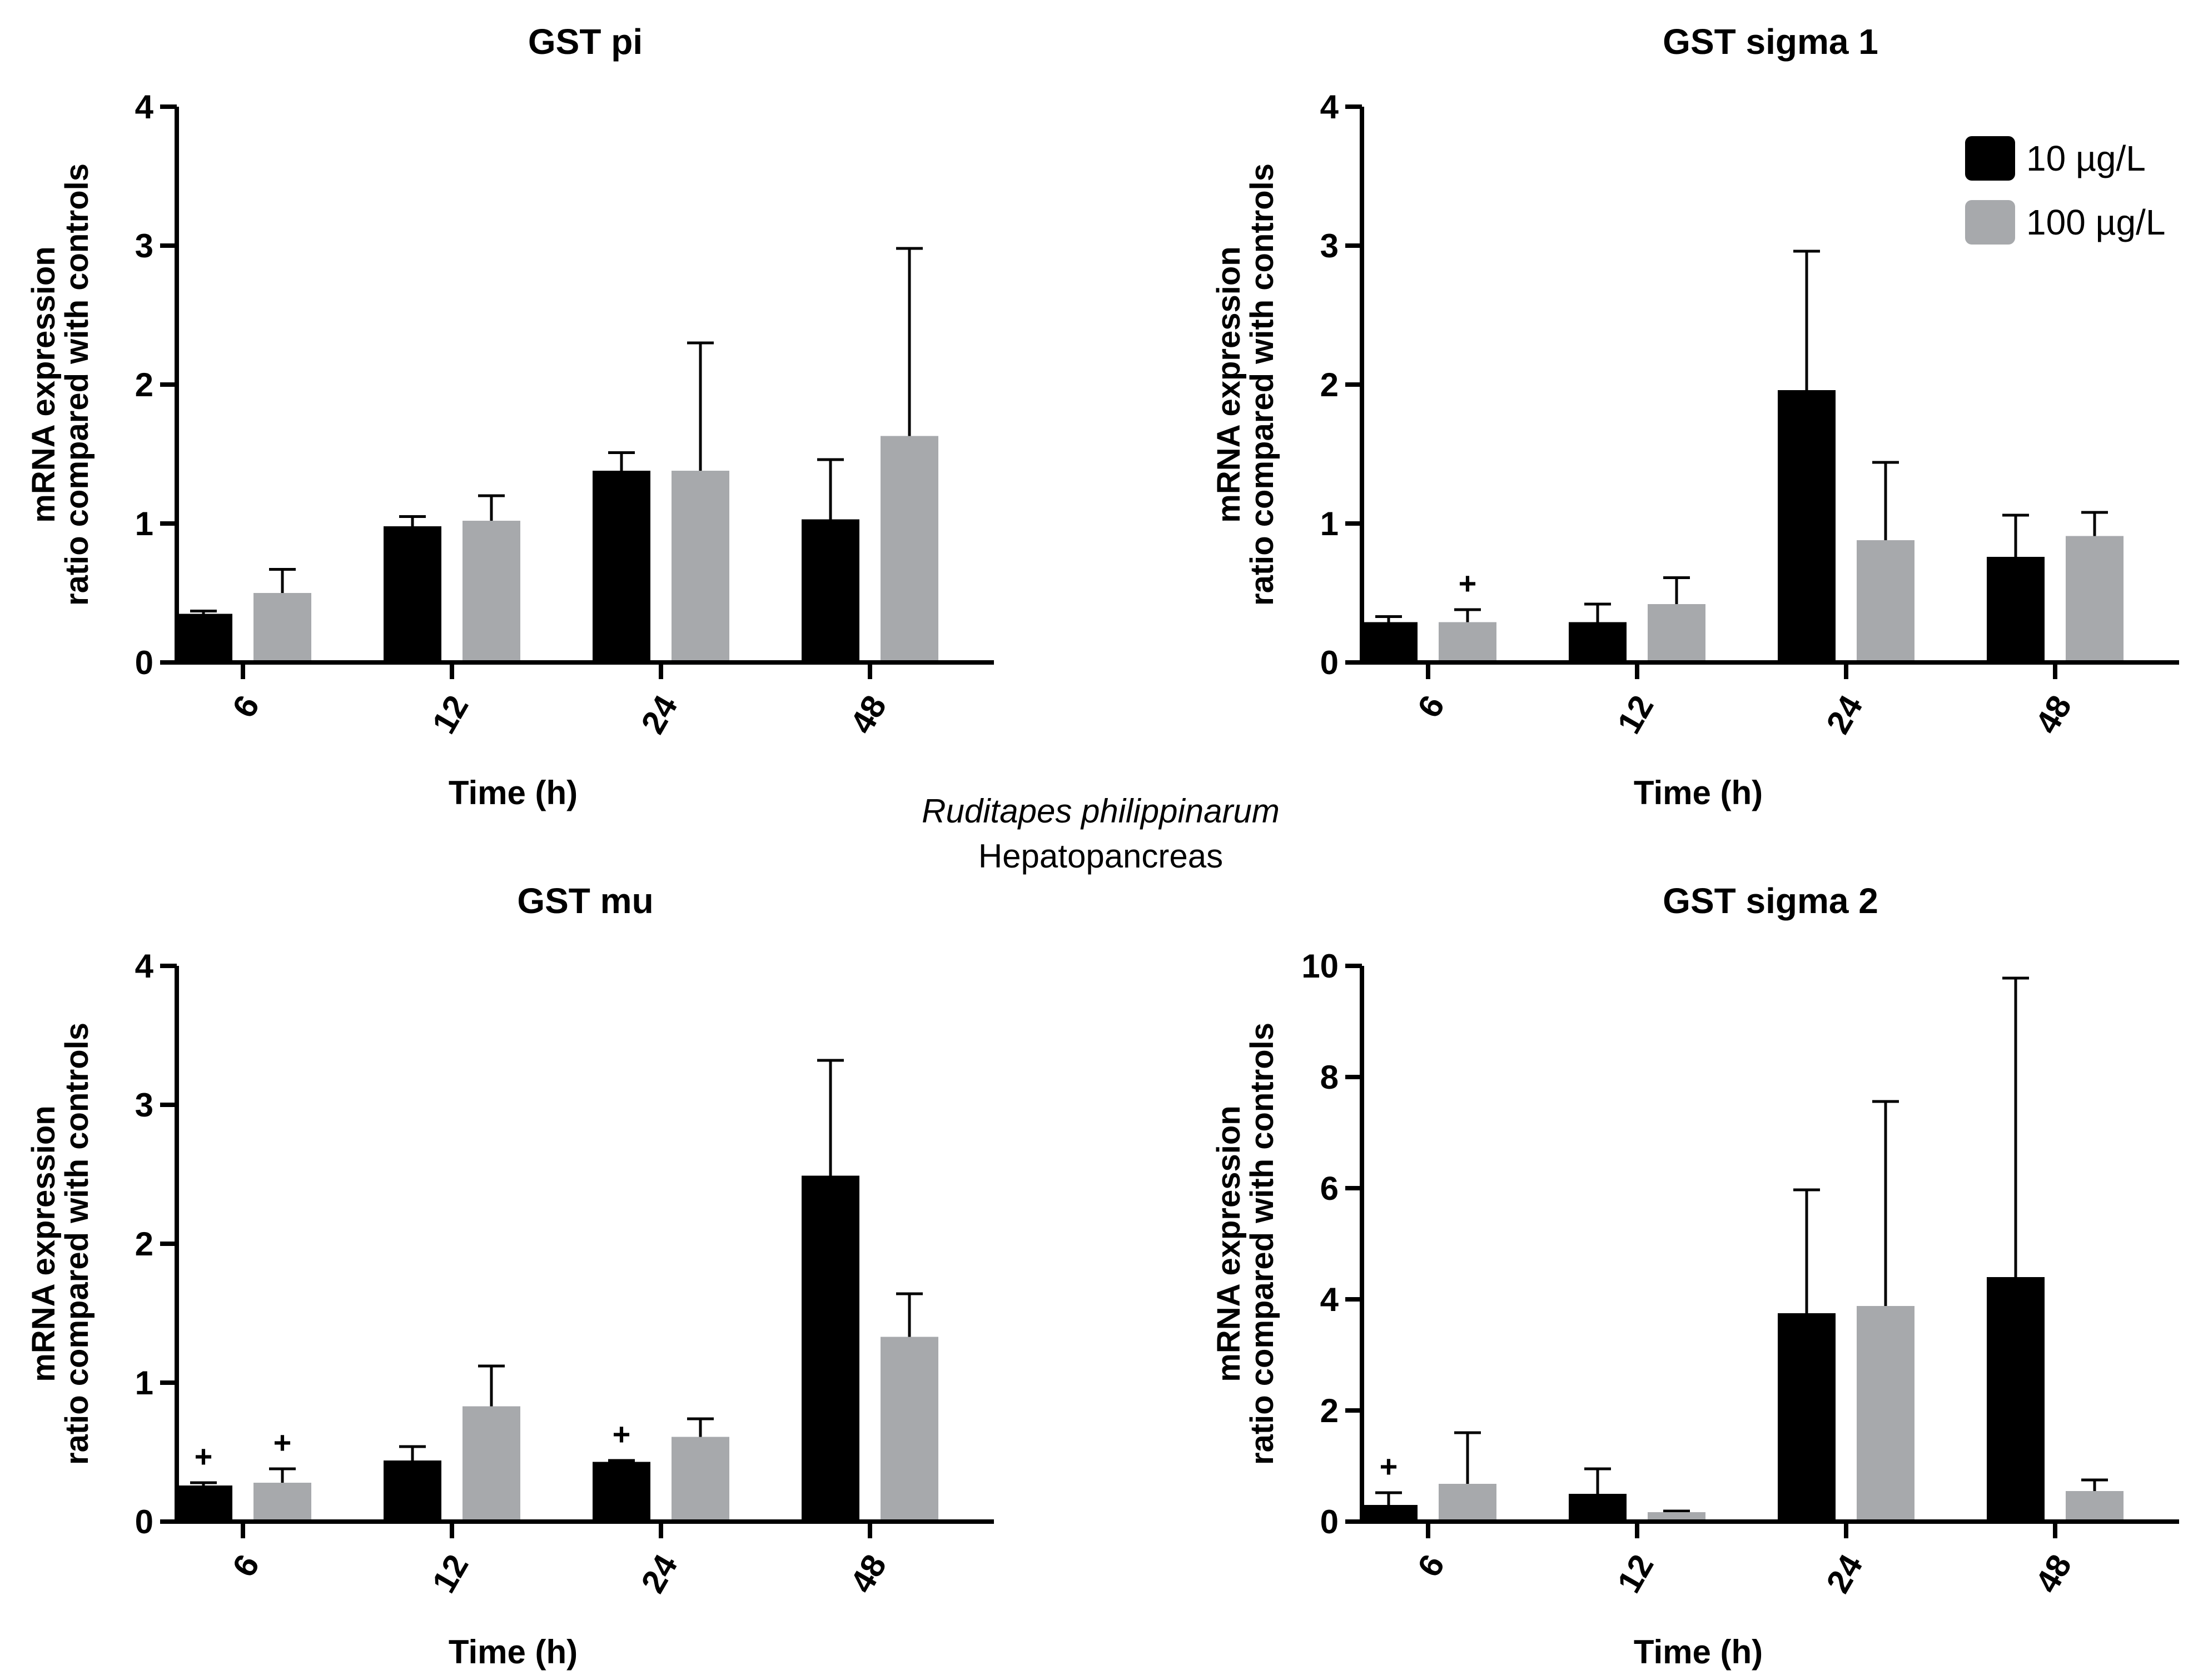 The image size is (2203, 1680). What do you see at coordinates (2095, 222) in the screenshot?
I see `legend-label-2: 100 µg/L` at bounding box center [2095, 222].